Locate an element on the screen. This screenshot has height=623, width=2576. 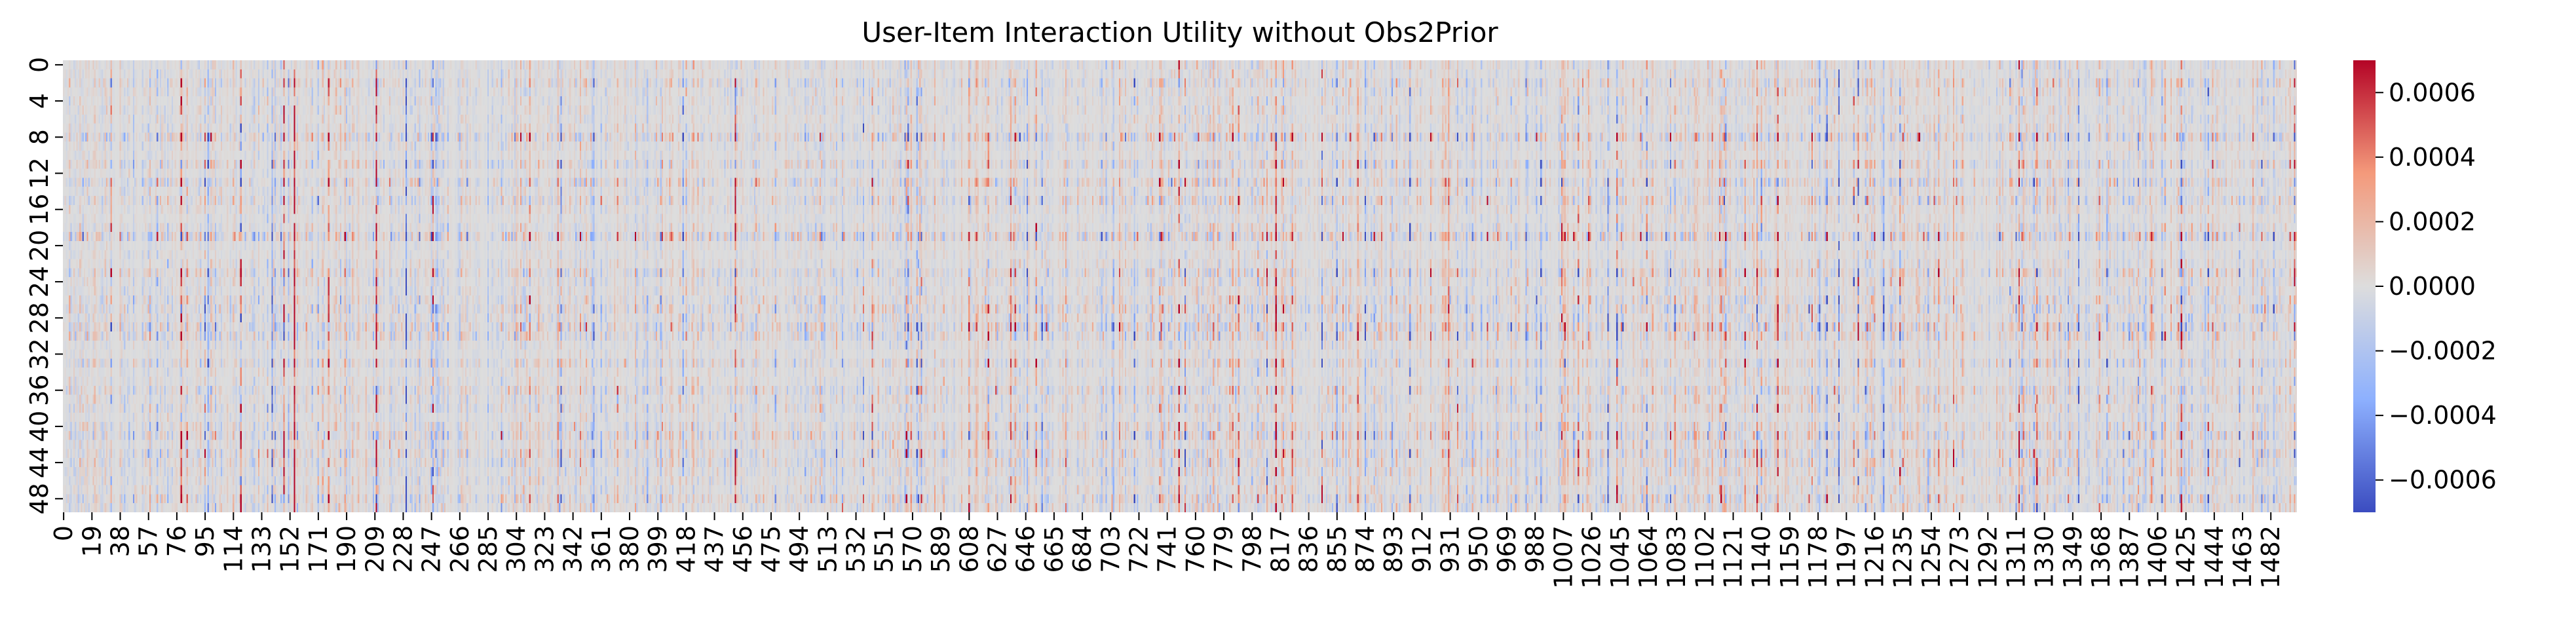
x-tick-label: 437 is located at coordinates (714, 549).